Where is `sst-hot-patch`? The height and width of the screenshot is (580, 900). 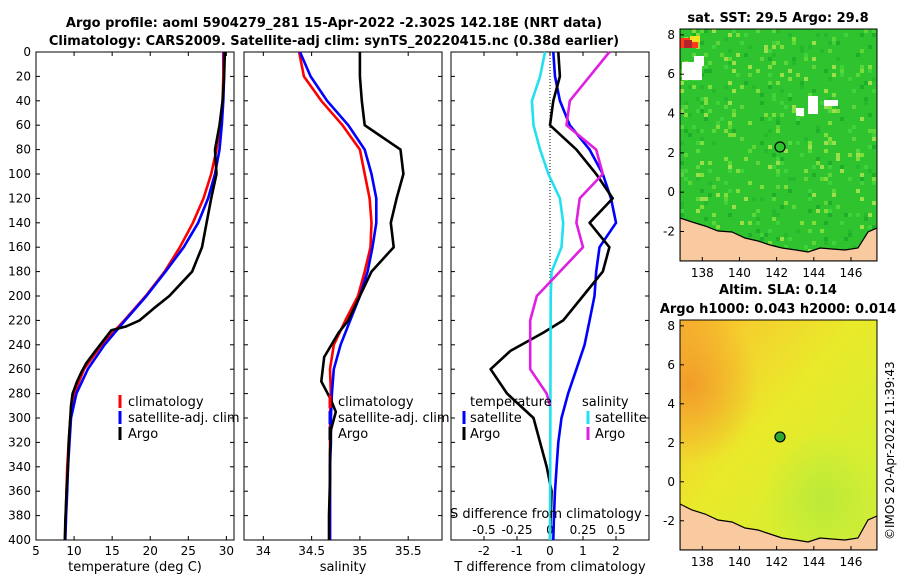 sst-hot-patch is located at coordinates (695, 39).